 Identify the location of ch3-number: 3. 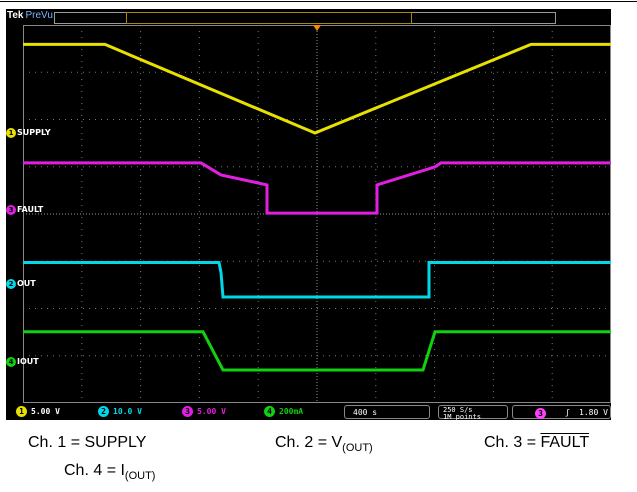
(11, 210).